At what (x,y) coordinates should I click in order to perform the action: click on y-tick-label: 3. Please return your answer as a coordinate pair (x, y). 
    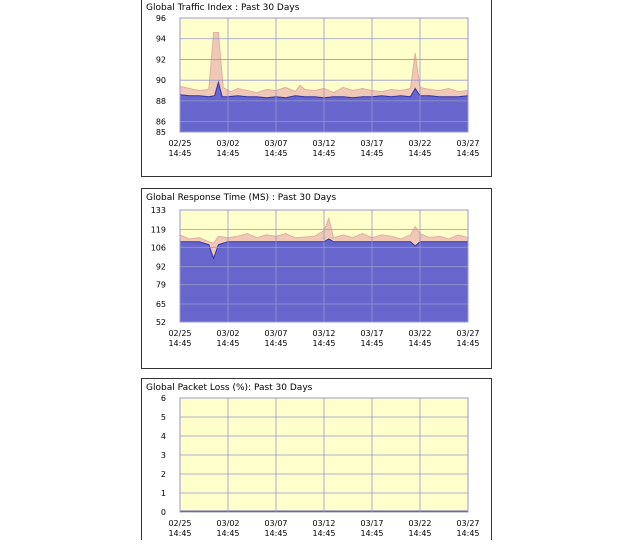
    Looking at the image, I should click on (163, 455).